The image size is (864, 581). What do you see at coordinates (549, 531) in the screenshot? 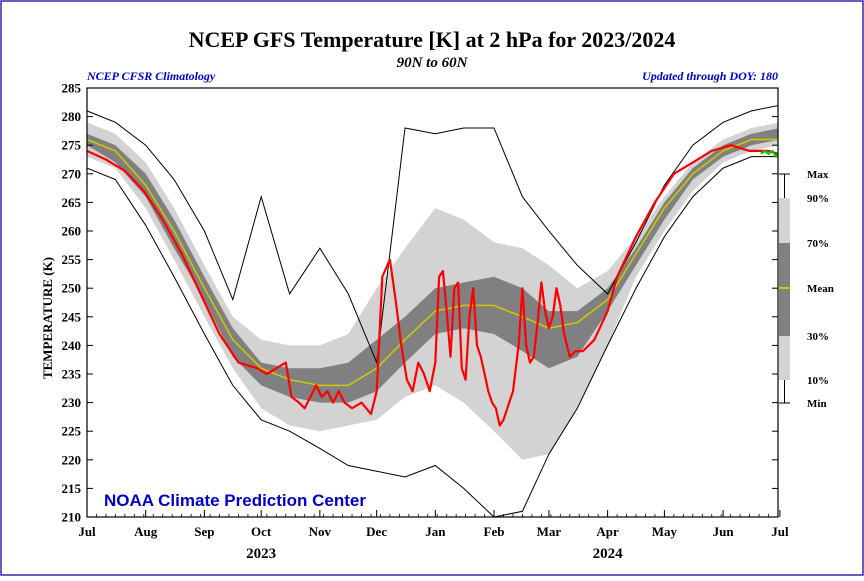
I see `x-tick-label: Mar` at bounding box center [549, 531].